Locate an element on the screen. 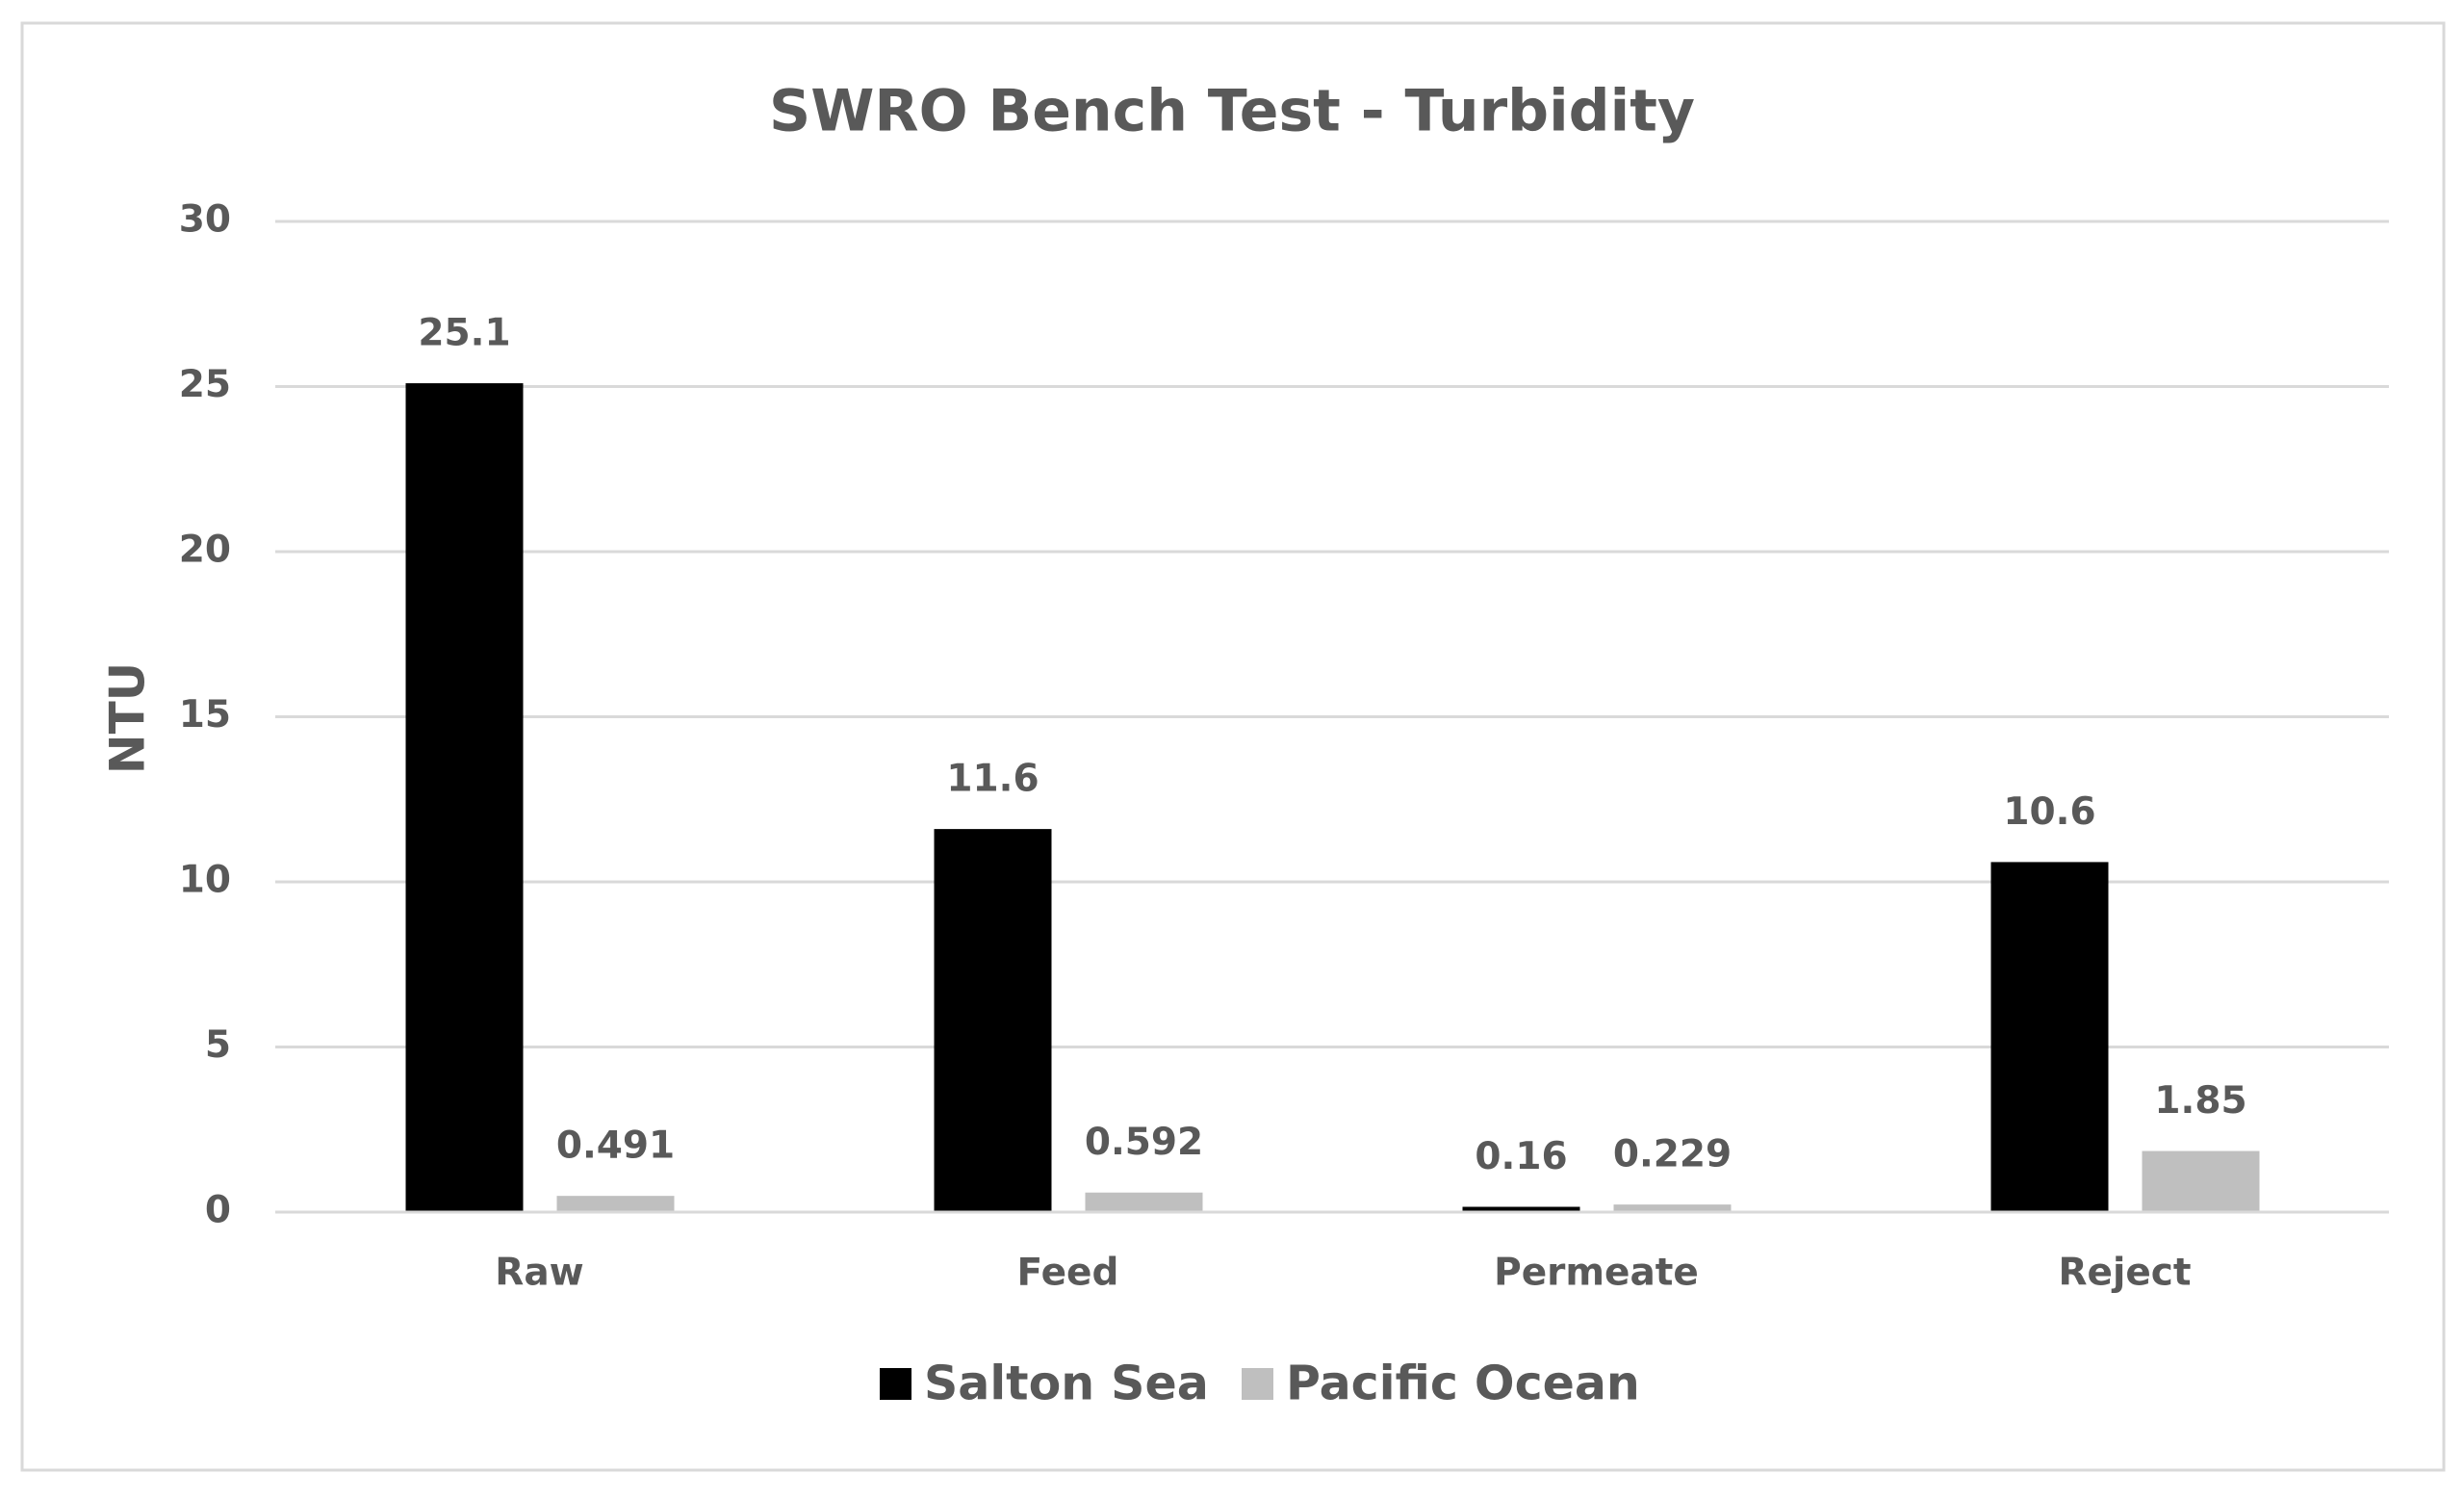  y-tick-label: 15 is located at coordinates (205, 715).